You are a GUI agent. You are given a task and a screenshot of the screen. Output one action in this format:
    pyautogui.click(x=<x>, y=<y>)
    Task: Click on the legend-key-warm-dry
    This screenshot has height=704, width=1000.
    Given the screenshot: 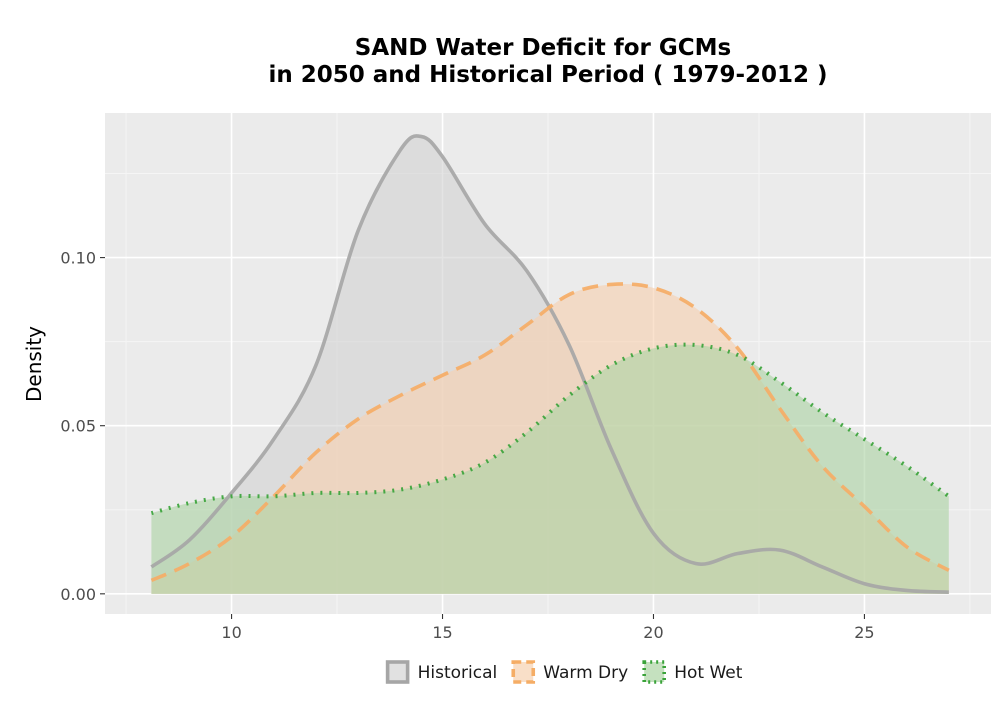 What is the action you would take?
    pyautogui.click(x=523, y=672)
    